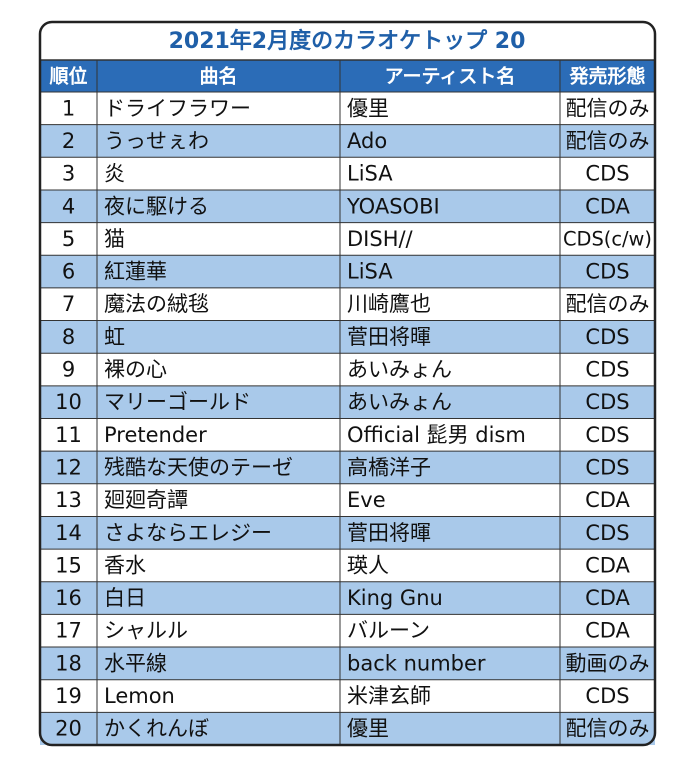 Image resolution: width=696 pixels, height=769 pixels. Describe the element at coordinates (389, 467) in the screenshot. I see `artist: 高橋洋子` at that location.